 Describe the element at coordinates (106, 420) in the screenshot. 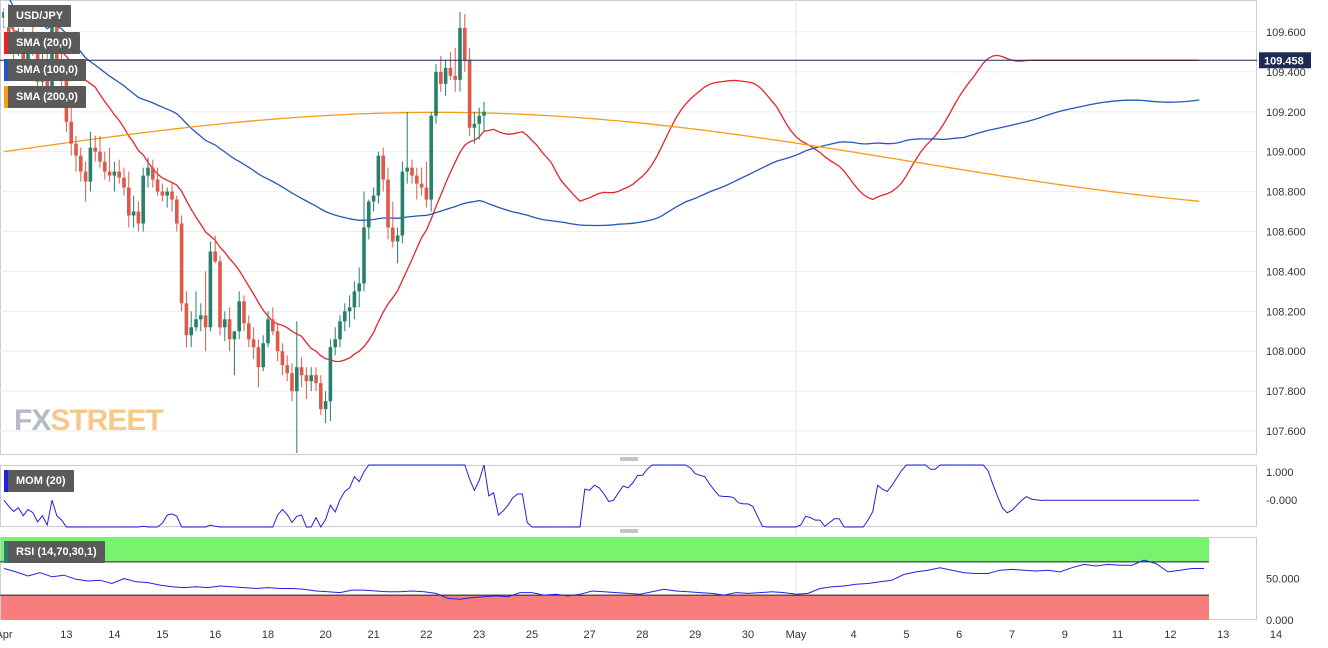

I see `logo-street: STREET` at that location.